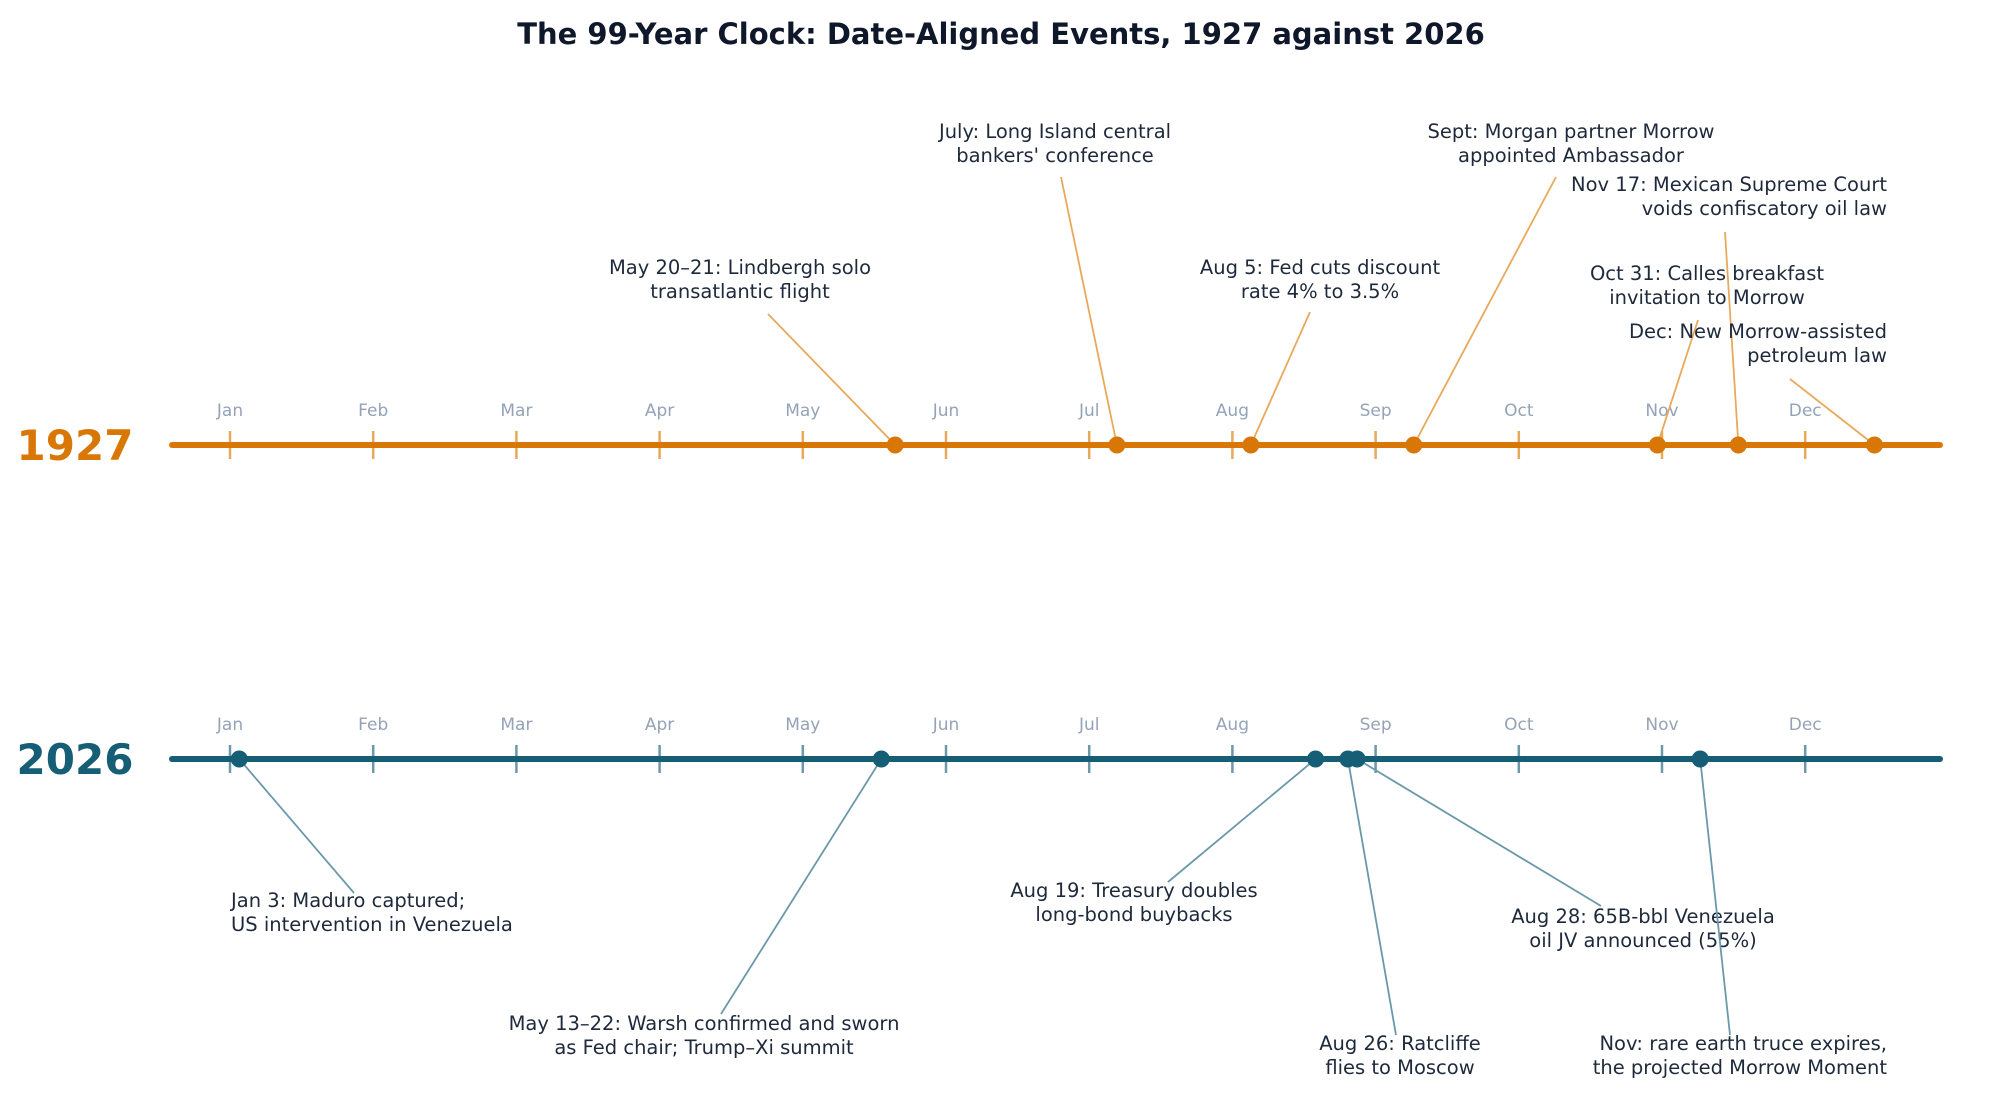 The image size is (2002, 1099). Describe the element at coordinates (1643, 916) in the screenshot. I see `event-label-line: Aug 28: 65B-bbl Venezuela` at that location.